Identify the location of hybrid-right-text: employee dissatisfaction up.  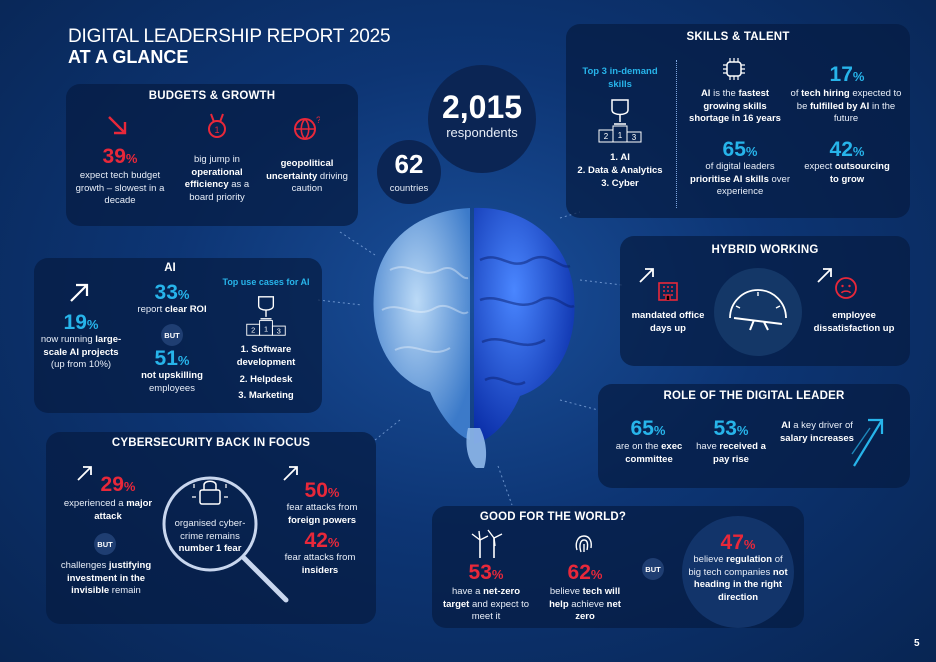
(854, 322).